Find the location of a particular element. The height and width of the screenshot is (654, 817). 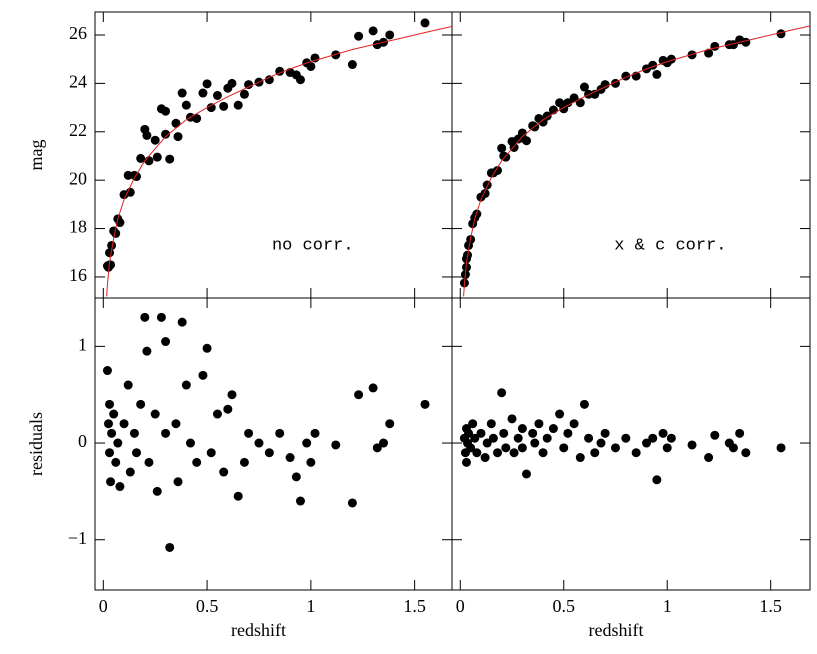

y-tick-label: 22 is located at coordinates (78, 130).